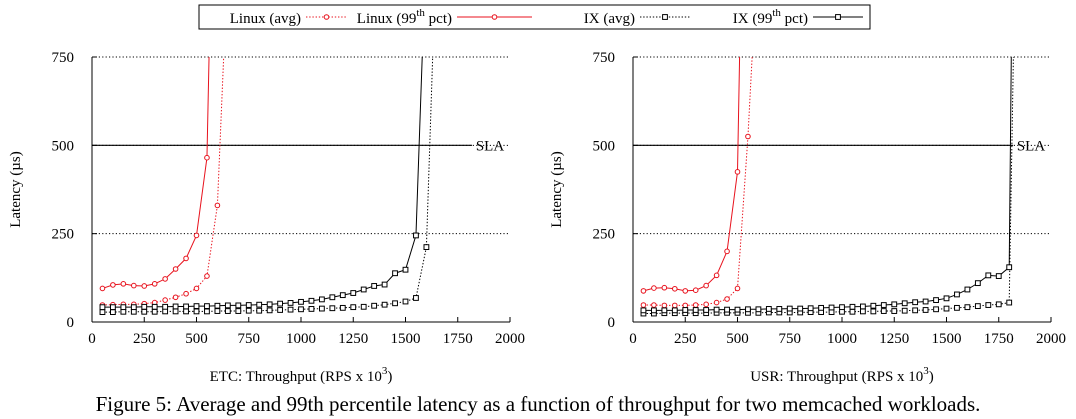  Describe the element at coordinates (196, 339) in the screenshot. I see `x-tick-label: 500` at that location.